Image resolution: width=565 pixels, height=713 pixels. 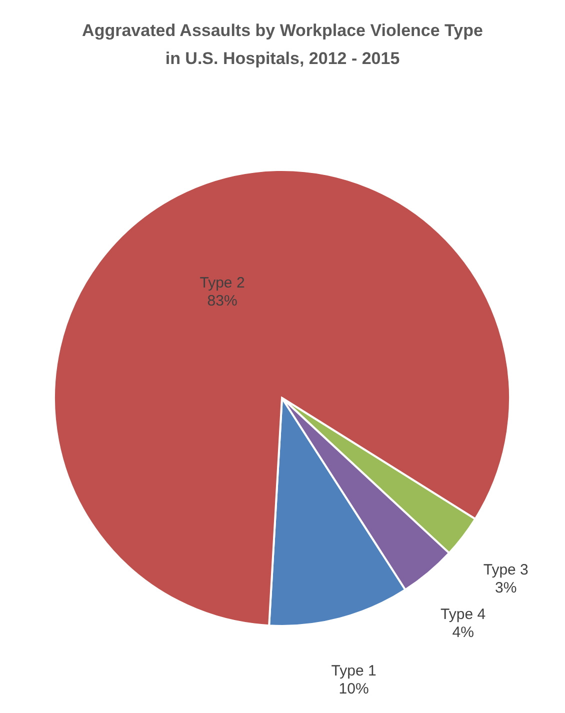 What do you see at coordinates (222, 283) in the screenshot?
I see `slice-label: Type 2` at bounding box center [222, 283].